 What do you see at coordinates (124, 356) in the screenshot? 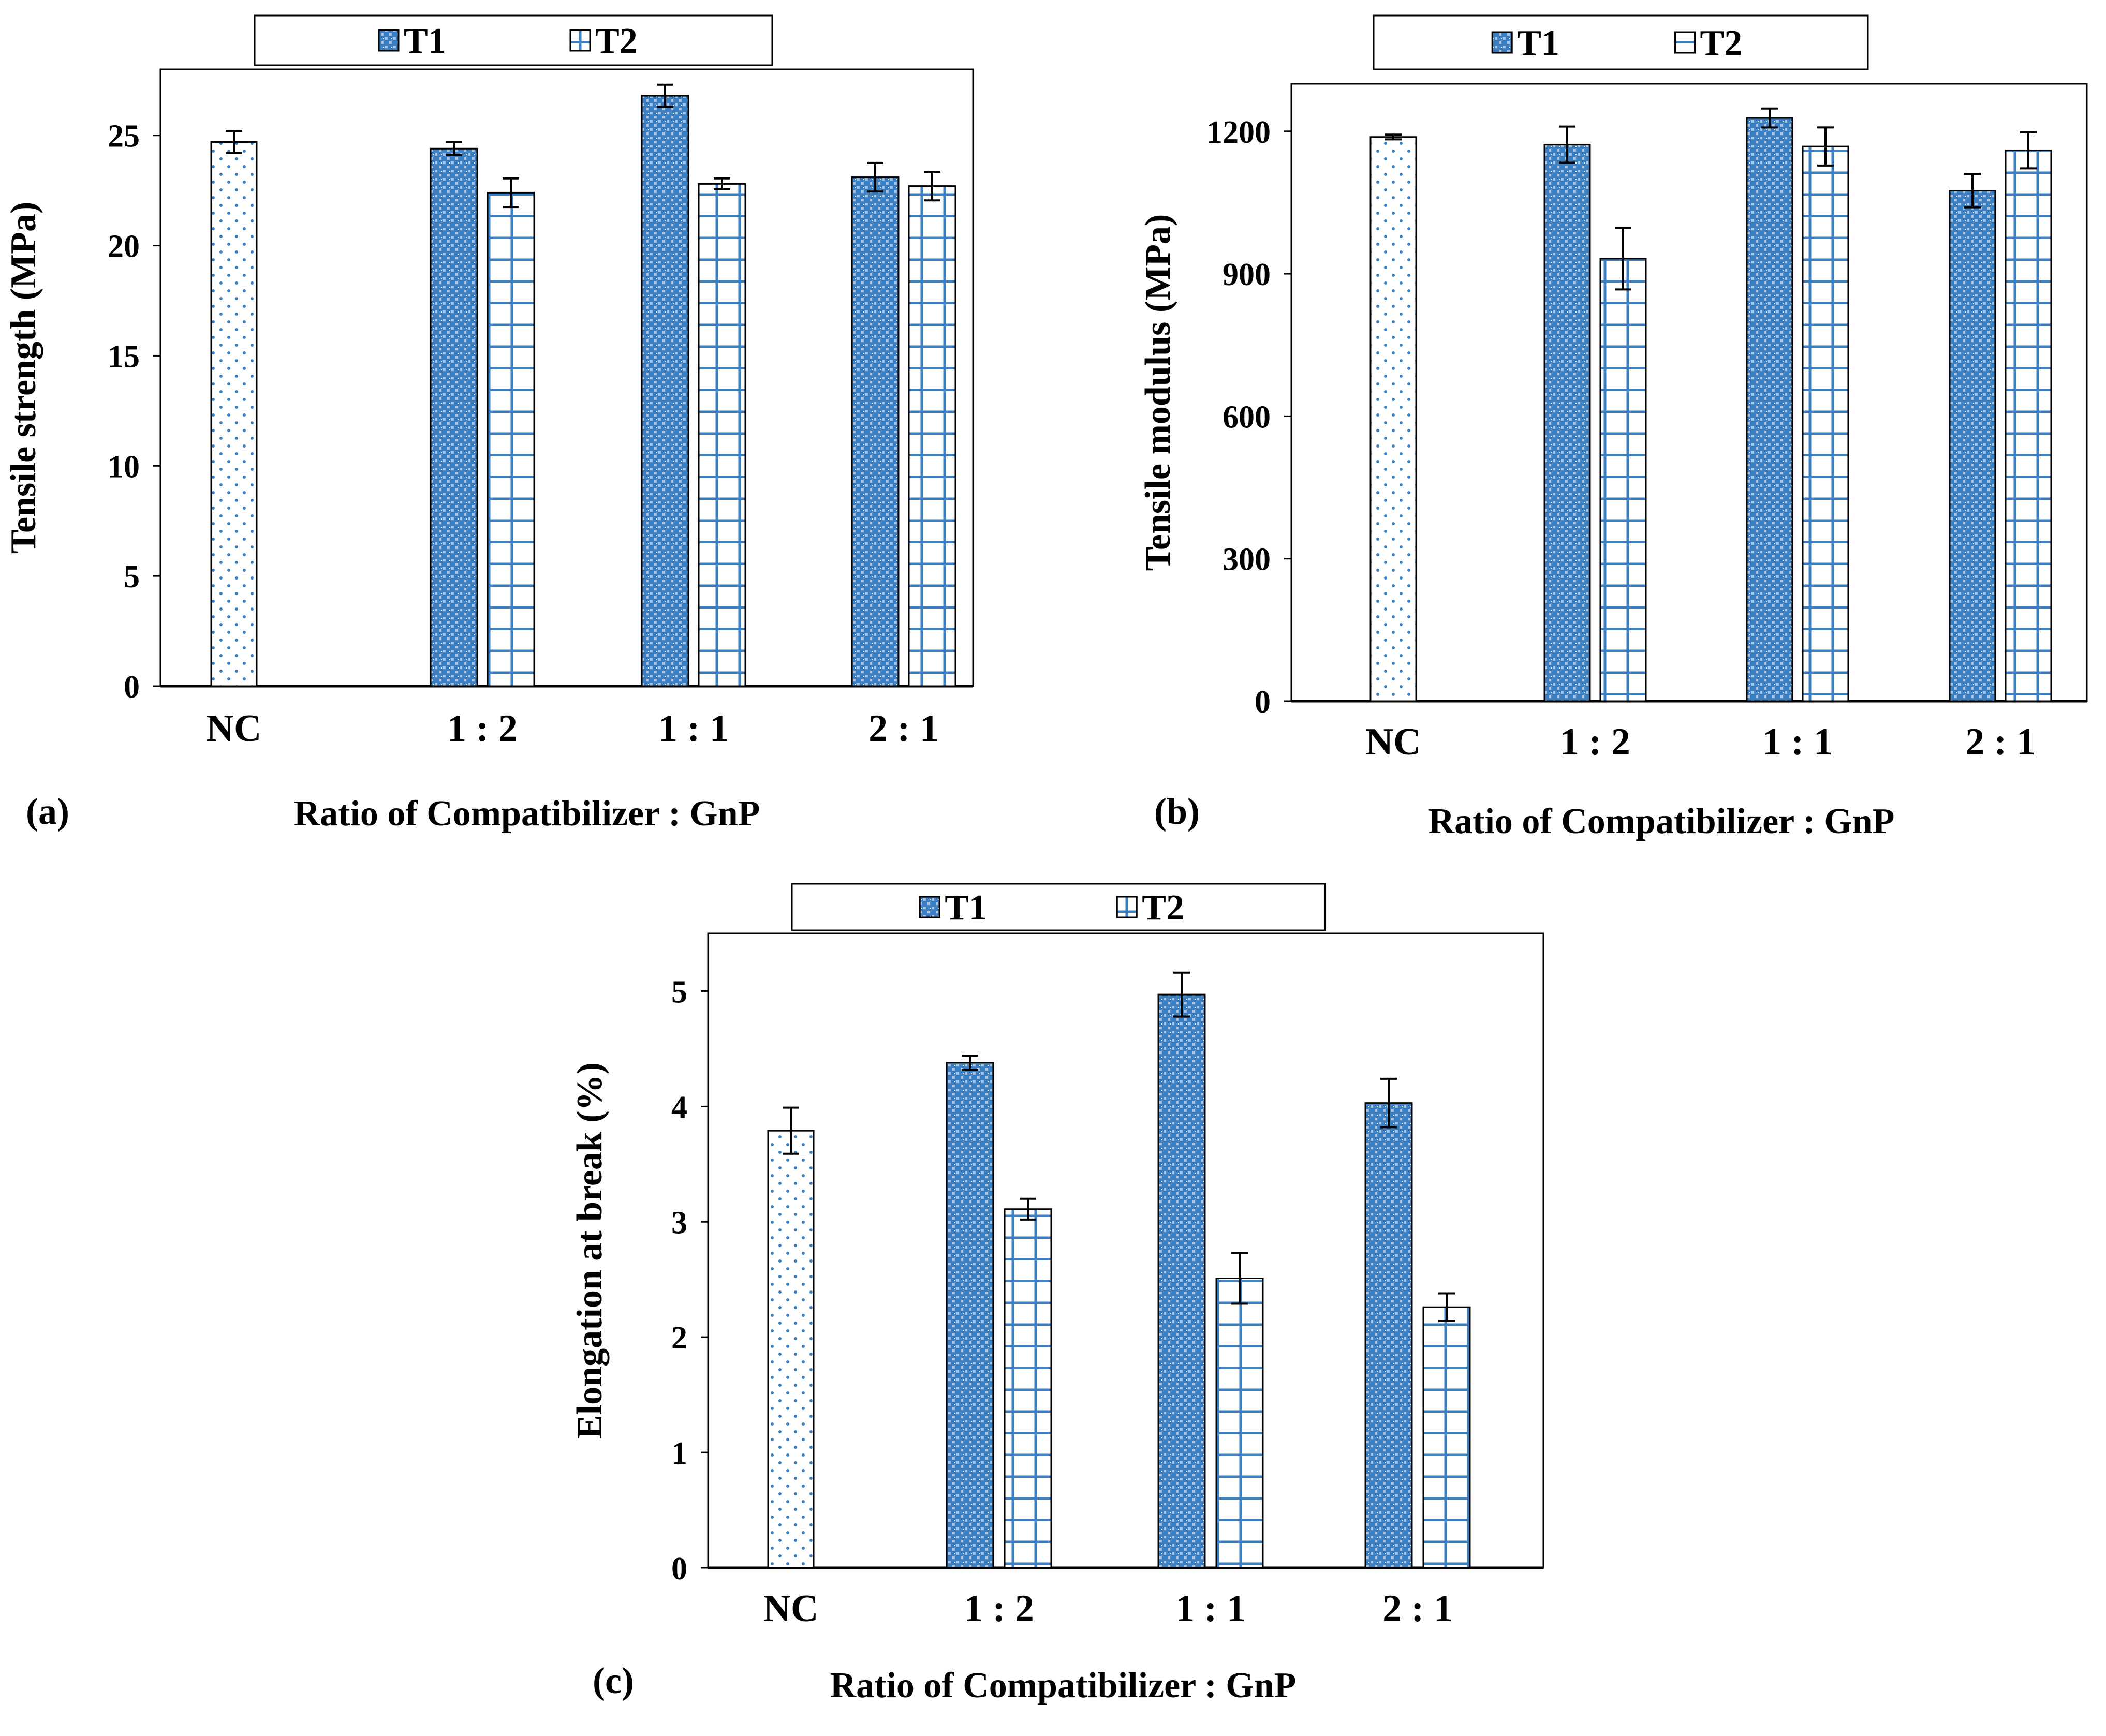
I see `y-tick-label: 15` at bounding box center [124, 356].